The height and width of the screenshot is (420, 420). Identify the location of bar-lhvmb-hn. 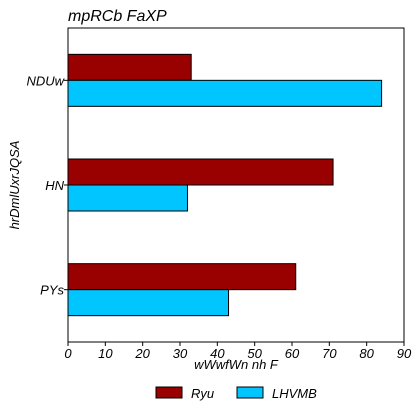
(127, 198).